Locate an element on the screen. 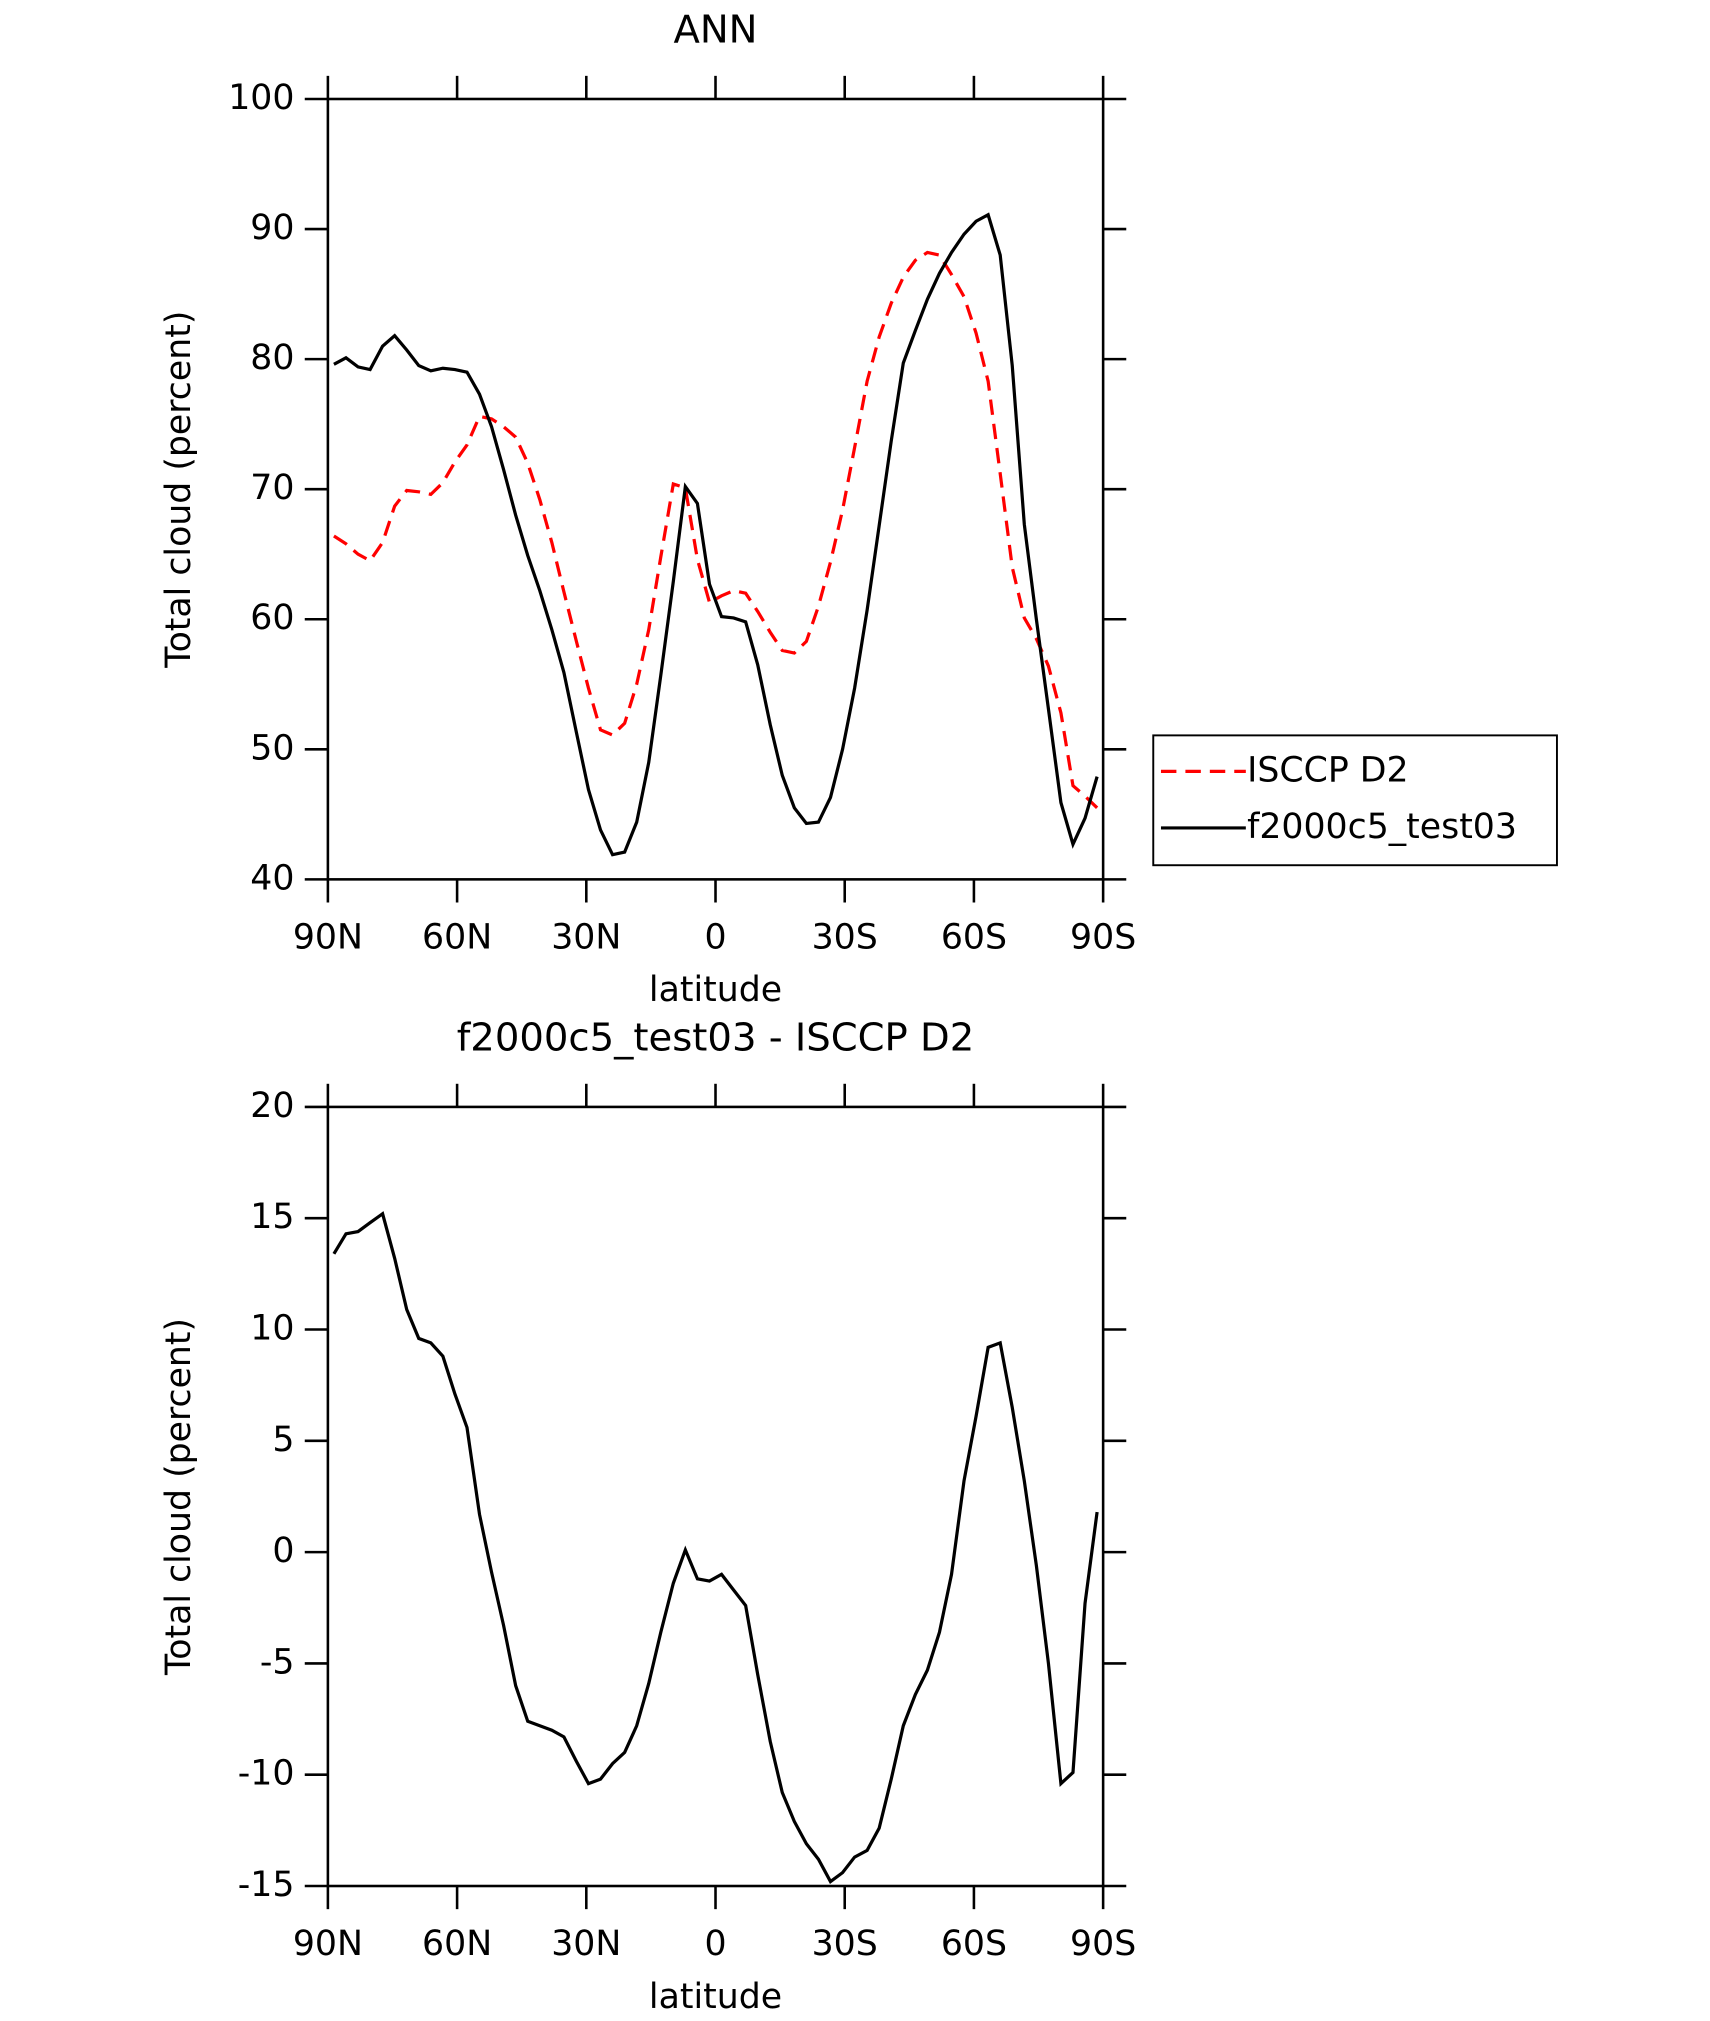  y-tick-label: 50 is located at coordinates (272, 748).